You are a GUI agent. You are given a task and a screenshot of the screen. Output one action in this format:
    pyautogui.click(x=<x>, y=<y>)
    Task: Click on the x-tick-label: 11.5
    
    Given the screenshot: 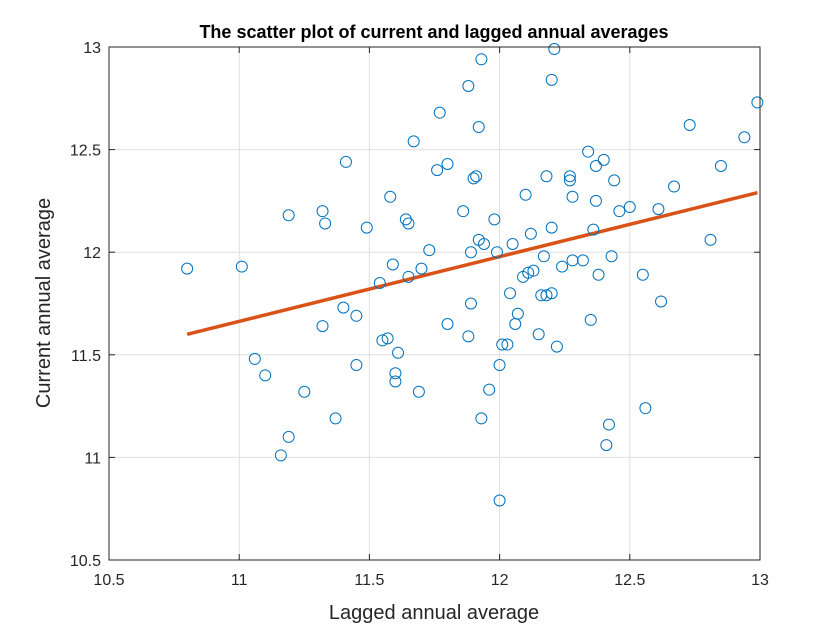 What is the action you would take?
    pyautogui.click(x=369, y=580)
    